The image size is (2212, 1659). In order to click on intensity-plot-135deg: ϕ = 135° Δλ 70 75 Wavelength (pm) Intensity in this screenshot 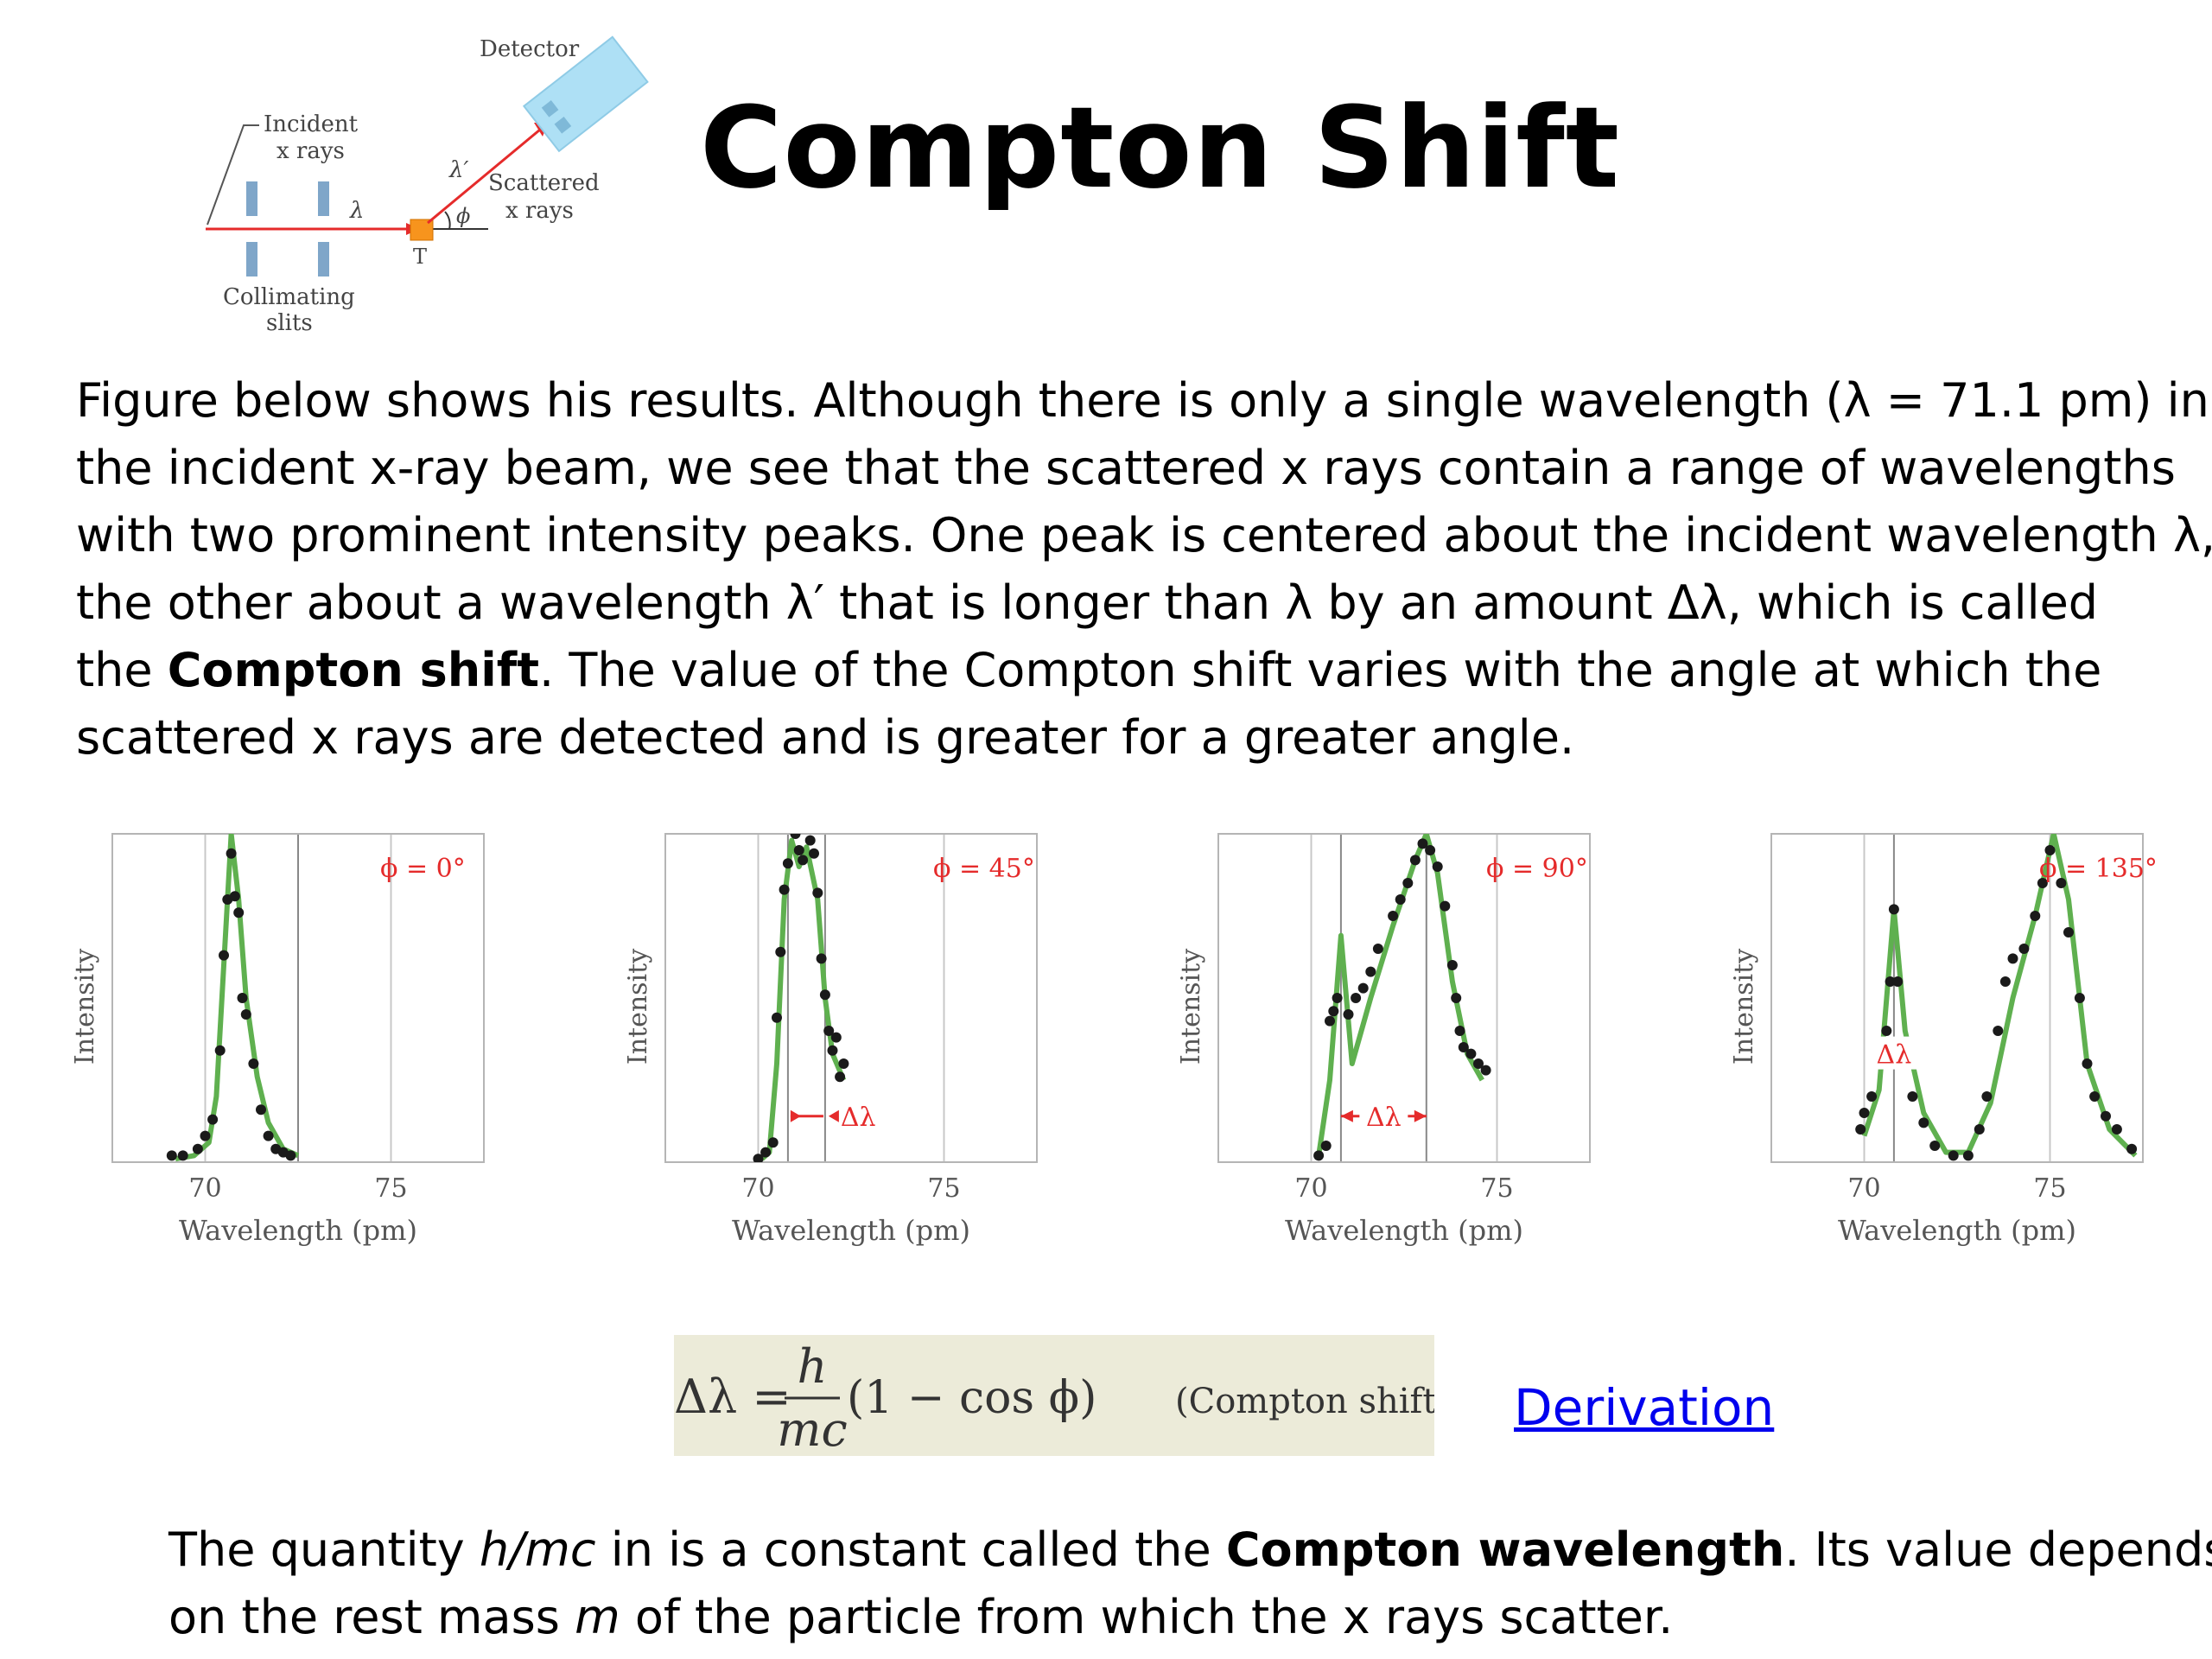, I will do `click(1943, 1040)`.